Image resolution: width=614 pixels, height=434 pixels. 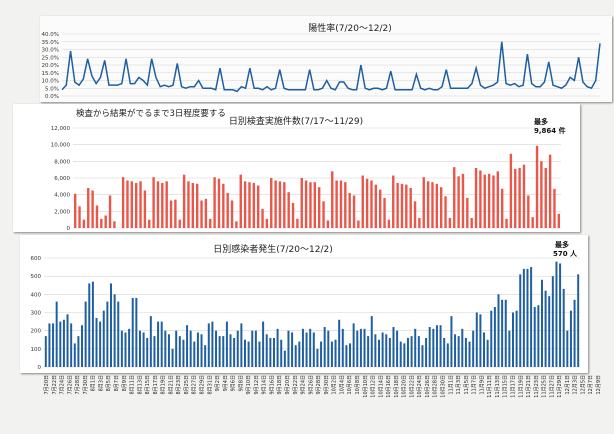 I want to click on date-tick-label: 10月8日, so click(x=358, y=385).